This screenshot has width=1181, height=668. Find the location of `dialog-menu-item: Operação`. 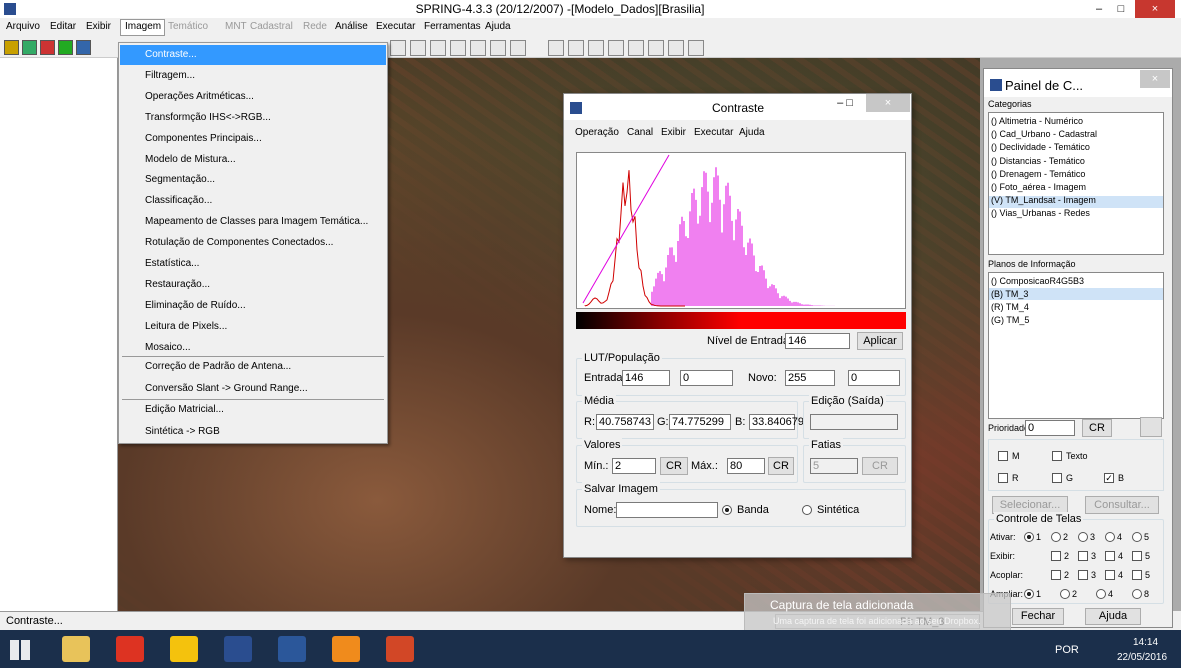

dialog-menu-item: Operação is located at coordinates (597, 132).